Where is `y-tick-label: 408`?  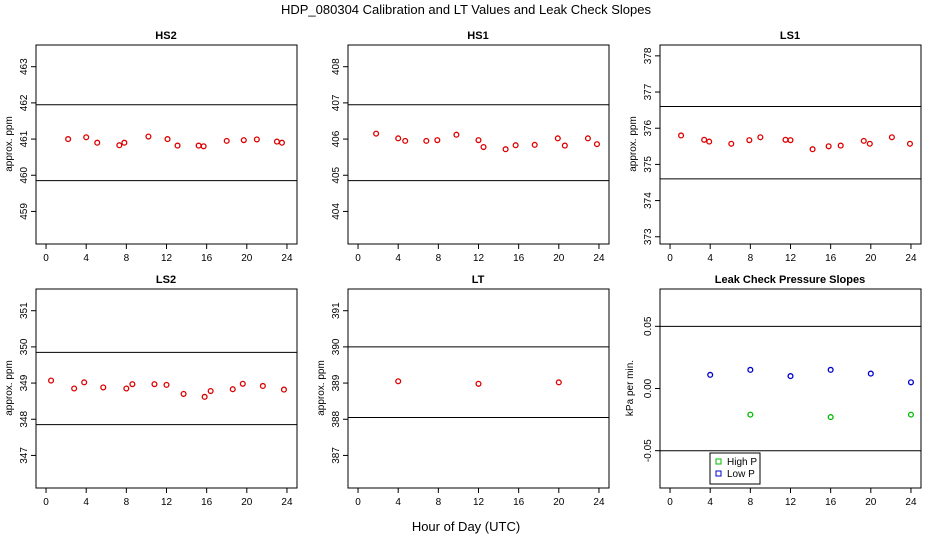
y-tick-label: 408 is located at coordinates (336, 66).